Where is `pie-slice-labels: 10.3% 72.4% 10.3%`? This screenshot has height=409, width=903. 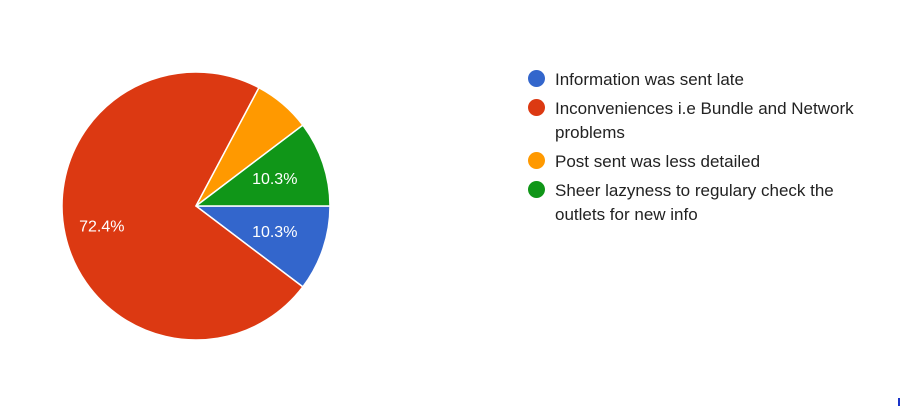
pie-slice-labels: 10.3% 72.4% 10.3% is located at coordinates (188, 206).